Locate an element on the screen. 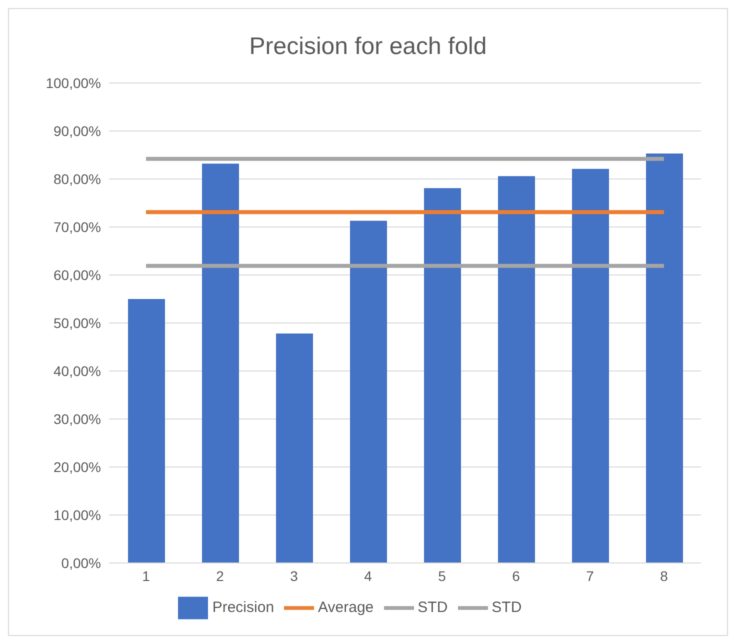  x-tick-label: 2 is located at coordinates (220, 576).